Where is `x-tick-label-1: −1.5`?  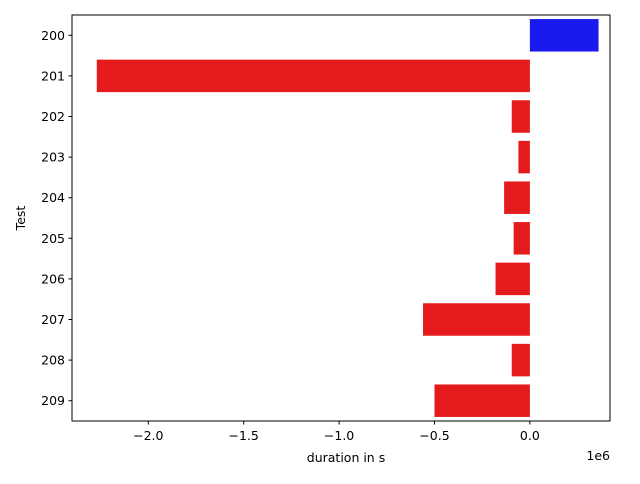 x-tick-label-1: −1.5 is located at coordinates (244, 435).